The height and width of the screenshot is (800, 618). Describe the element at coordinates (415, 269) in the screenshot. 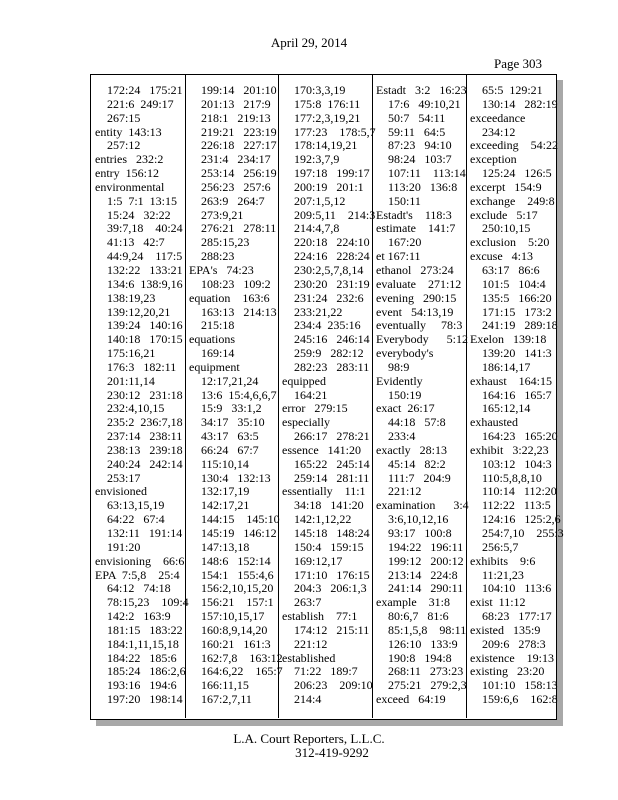

I see `index-entry: ethanol 273:24` at that location.